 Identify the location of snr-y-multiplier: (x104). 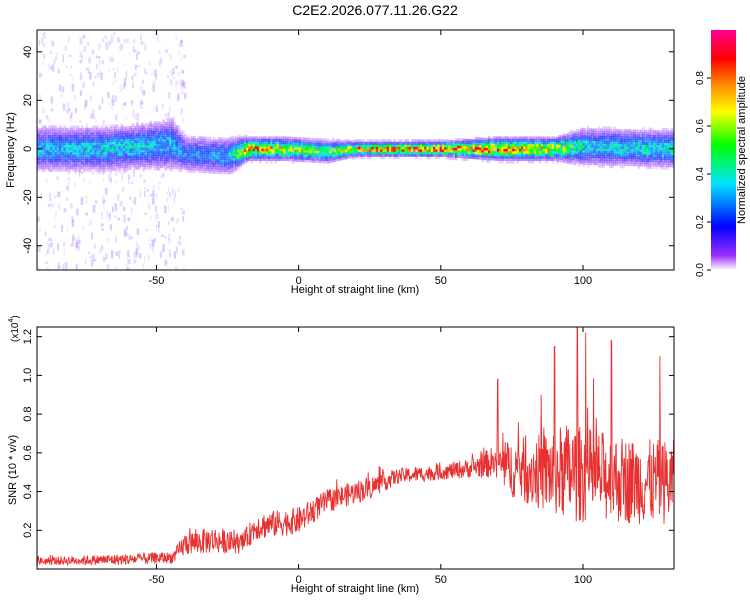
(14, 328).